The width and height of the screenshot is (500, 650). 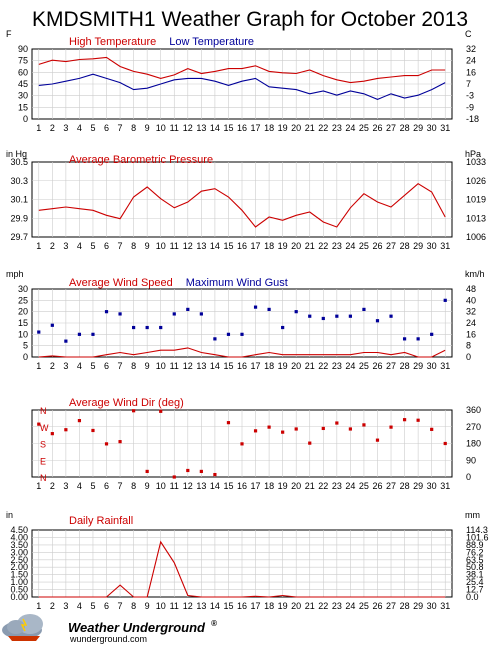 I want to click on y-tick-label: 1.00, so click(x=19, y=582).